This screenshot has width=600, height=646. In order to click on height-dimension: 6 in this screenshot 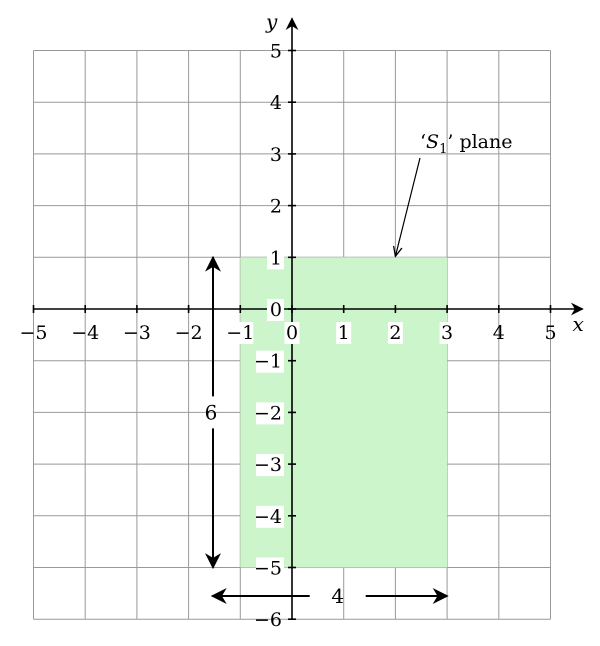, I will do `click(213, 412)`.